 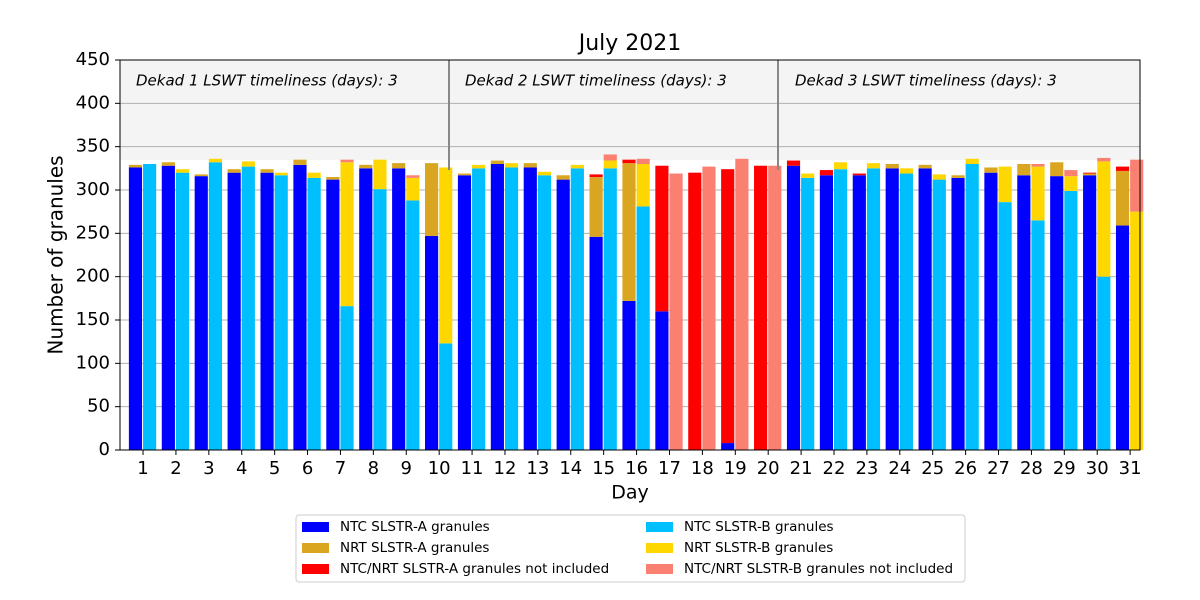 I want to click on x-tick-label: 21, so click(x=801, y=468).